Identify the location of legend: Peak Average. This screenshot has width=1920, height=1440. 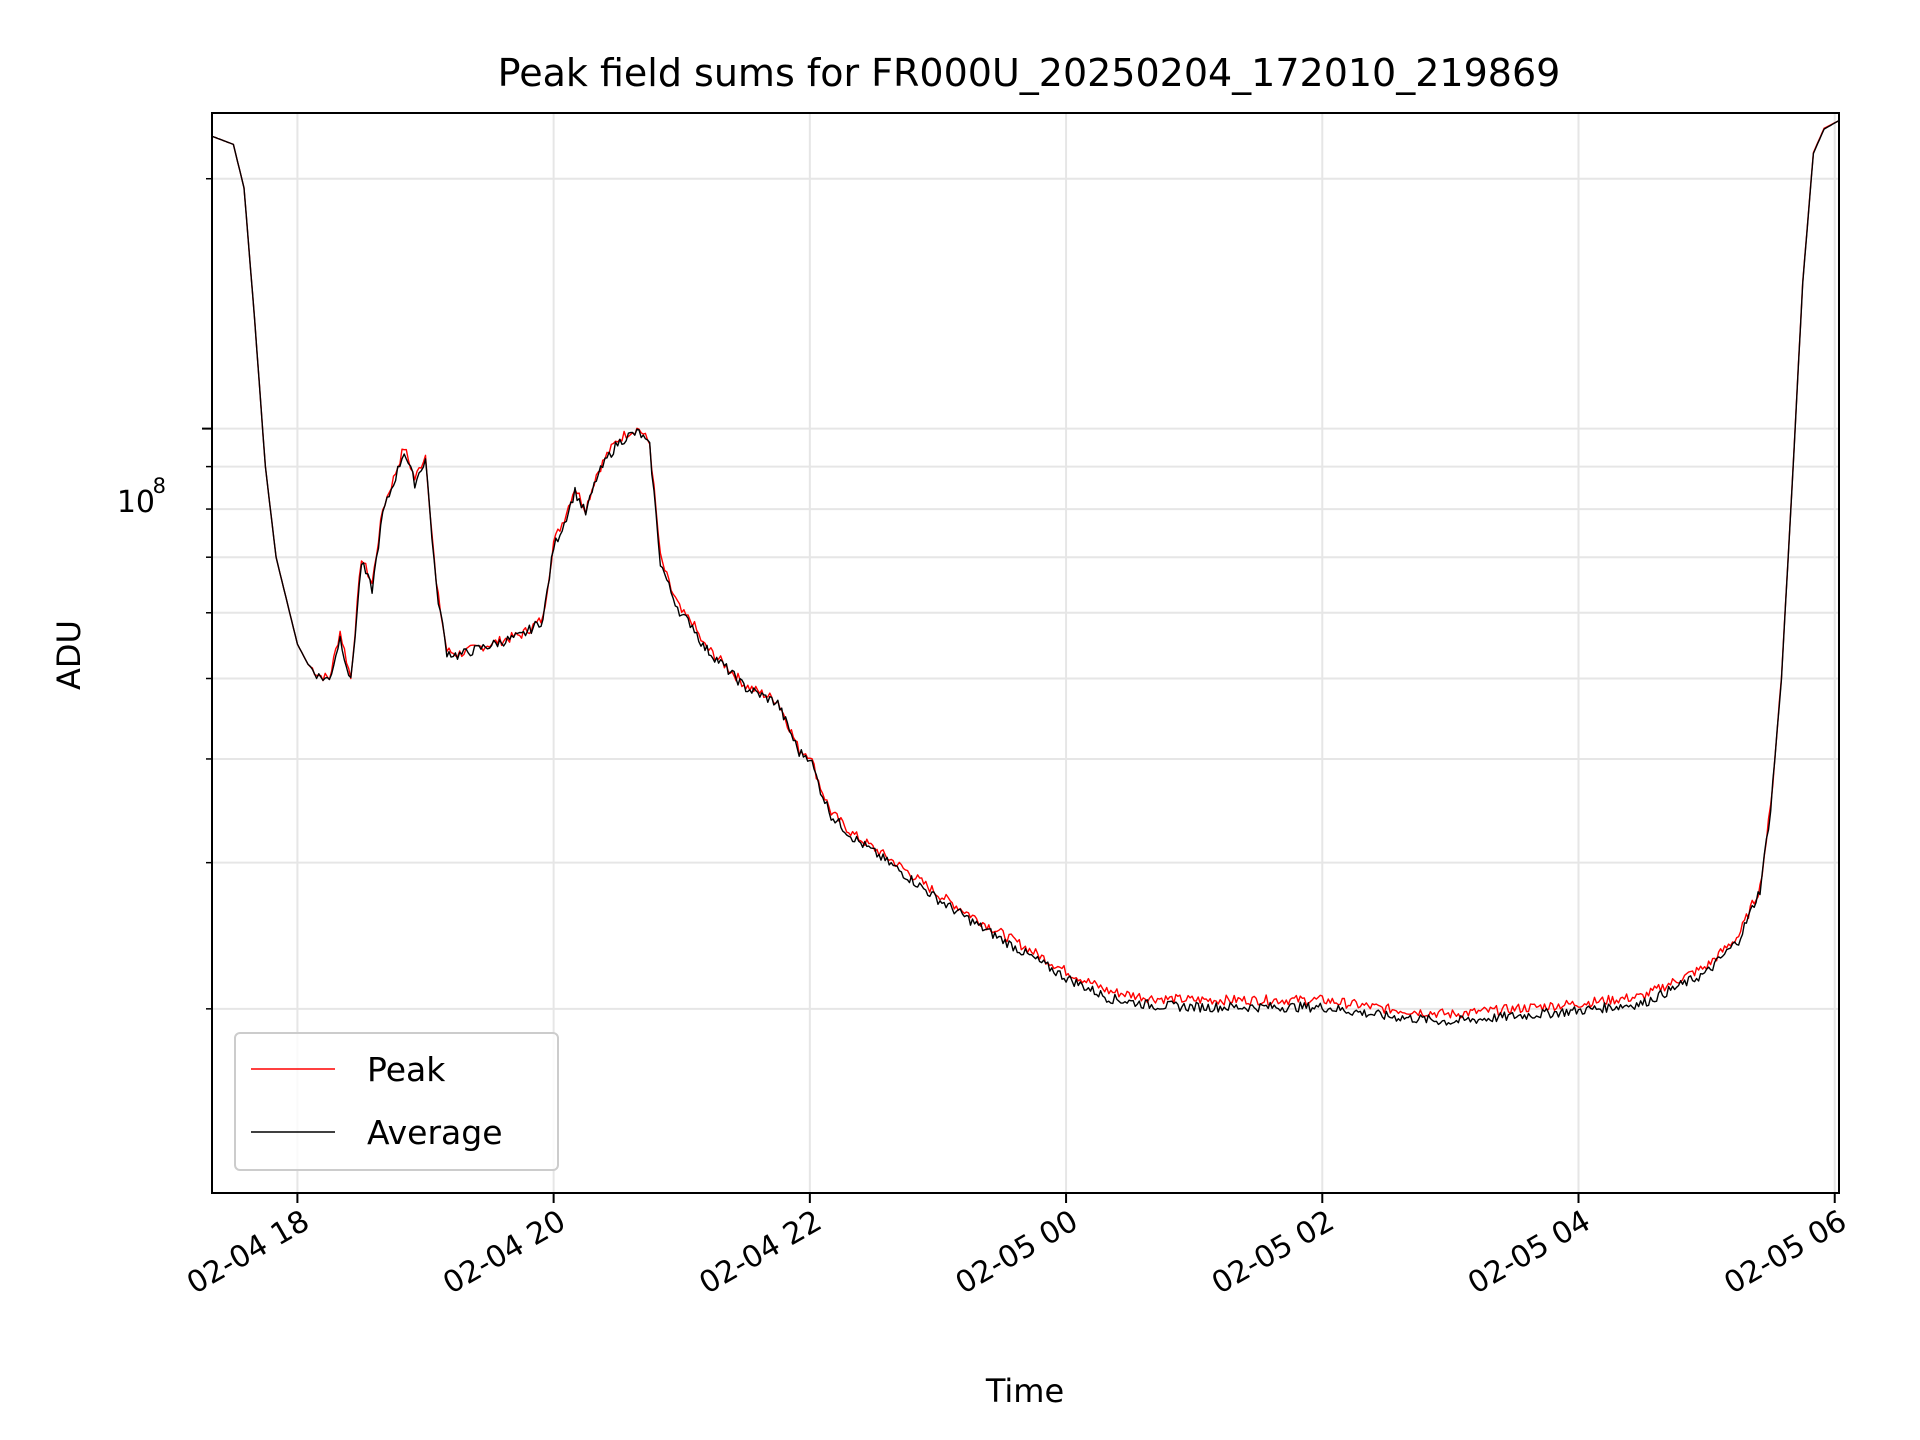
(396, 1101).